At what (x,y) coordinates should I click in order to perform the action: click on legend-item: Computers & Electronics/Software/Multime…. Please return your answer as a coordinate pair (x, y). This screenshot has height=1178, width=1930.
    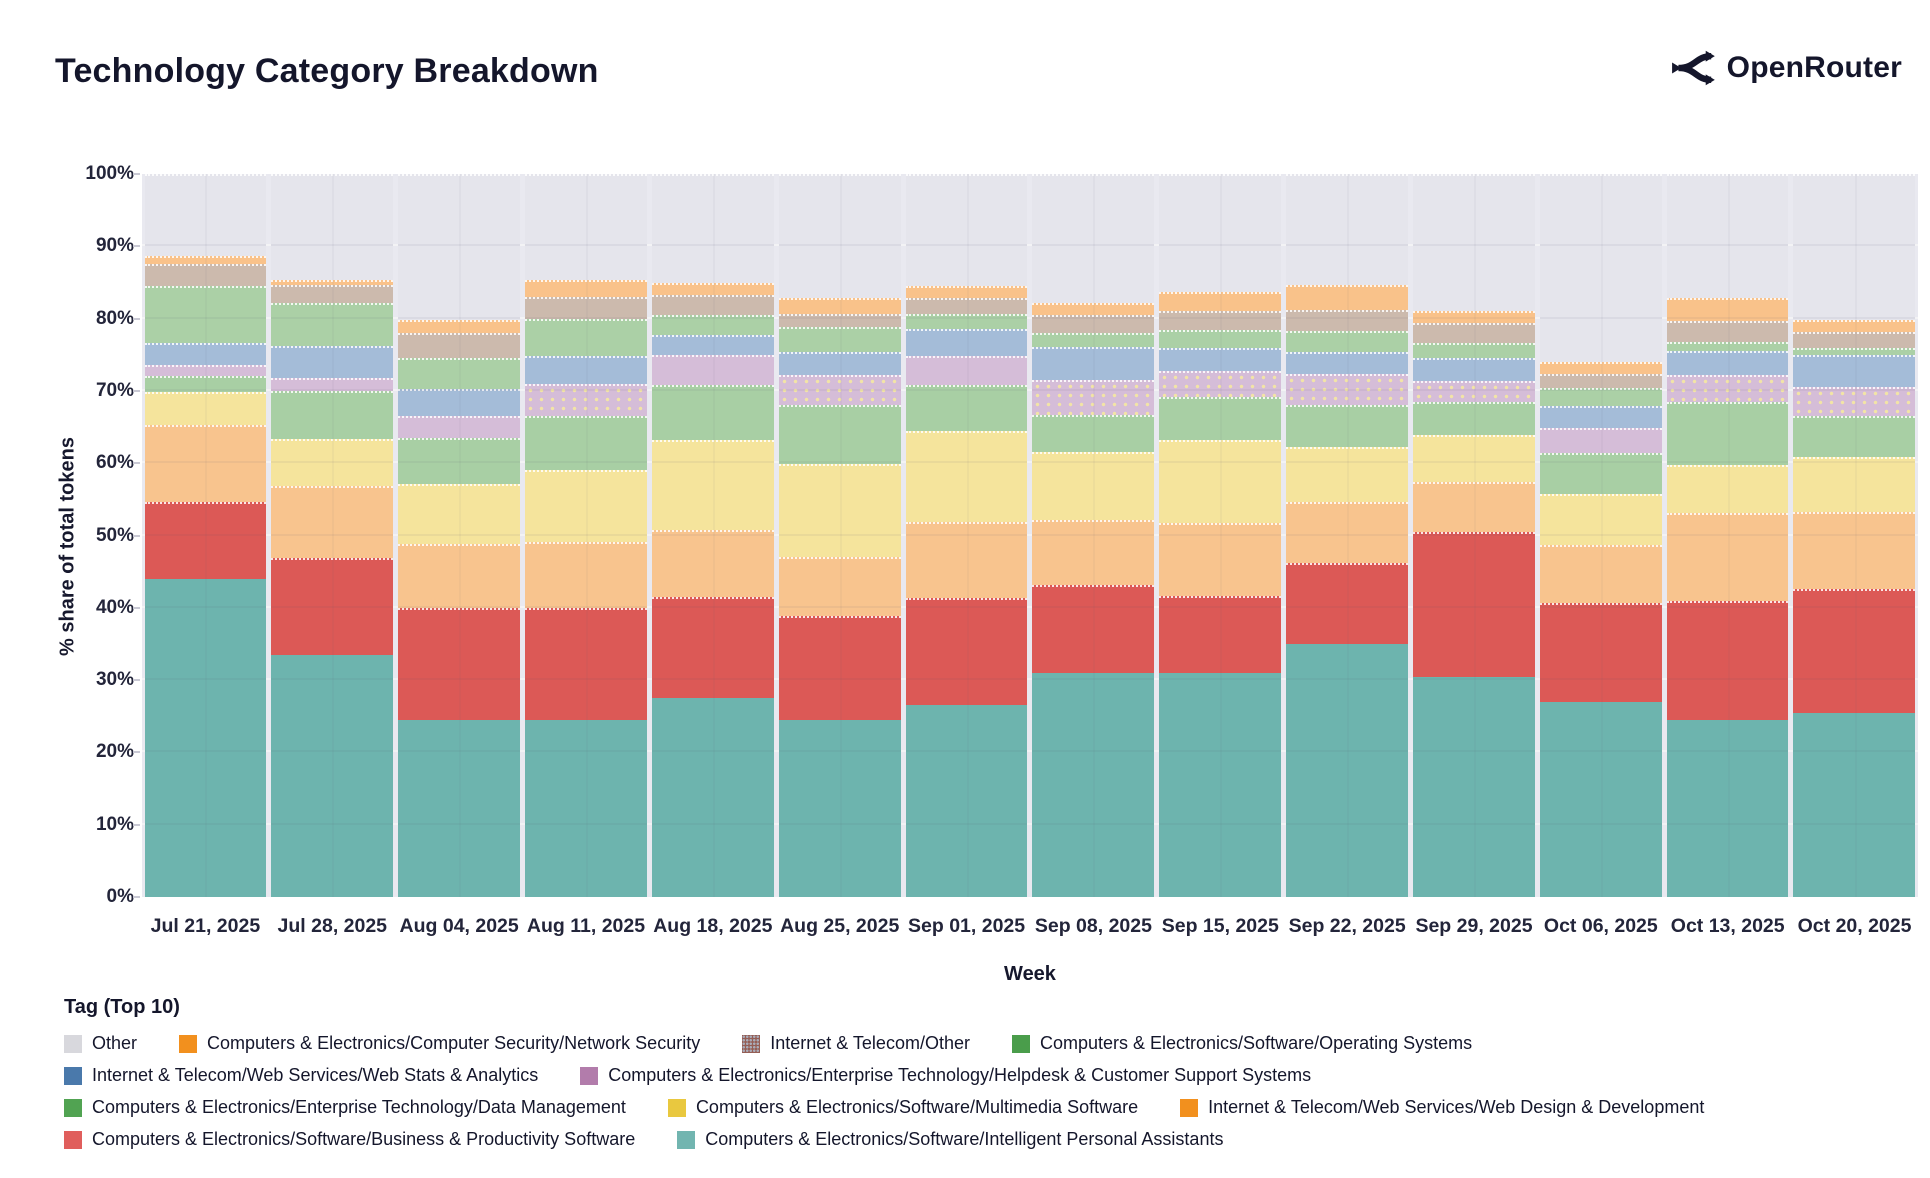
    Looking at the image, I should click on (902, 1107).